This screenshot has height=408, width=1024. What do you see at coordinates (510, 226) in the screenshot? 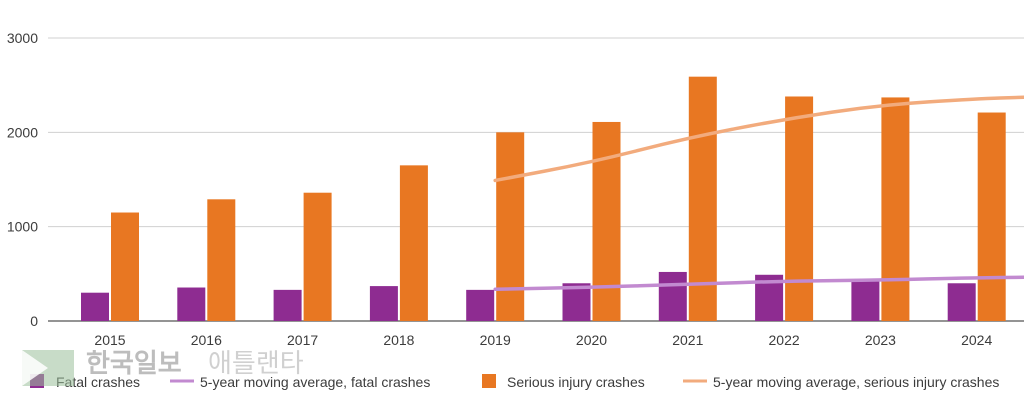
I see `bar-serious-injury-crashes-2019` at bounding box center [510, 226].